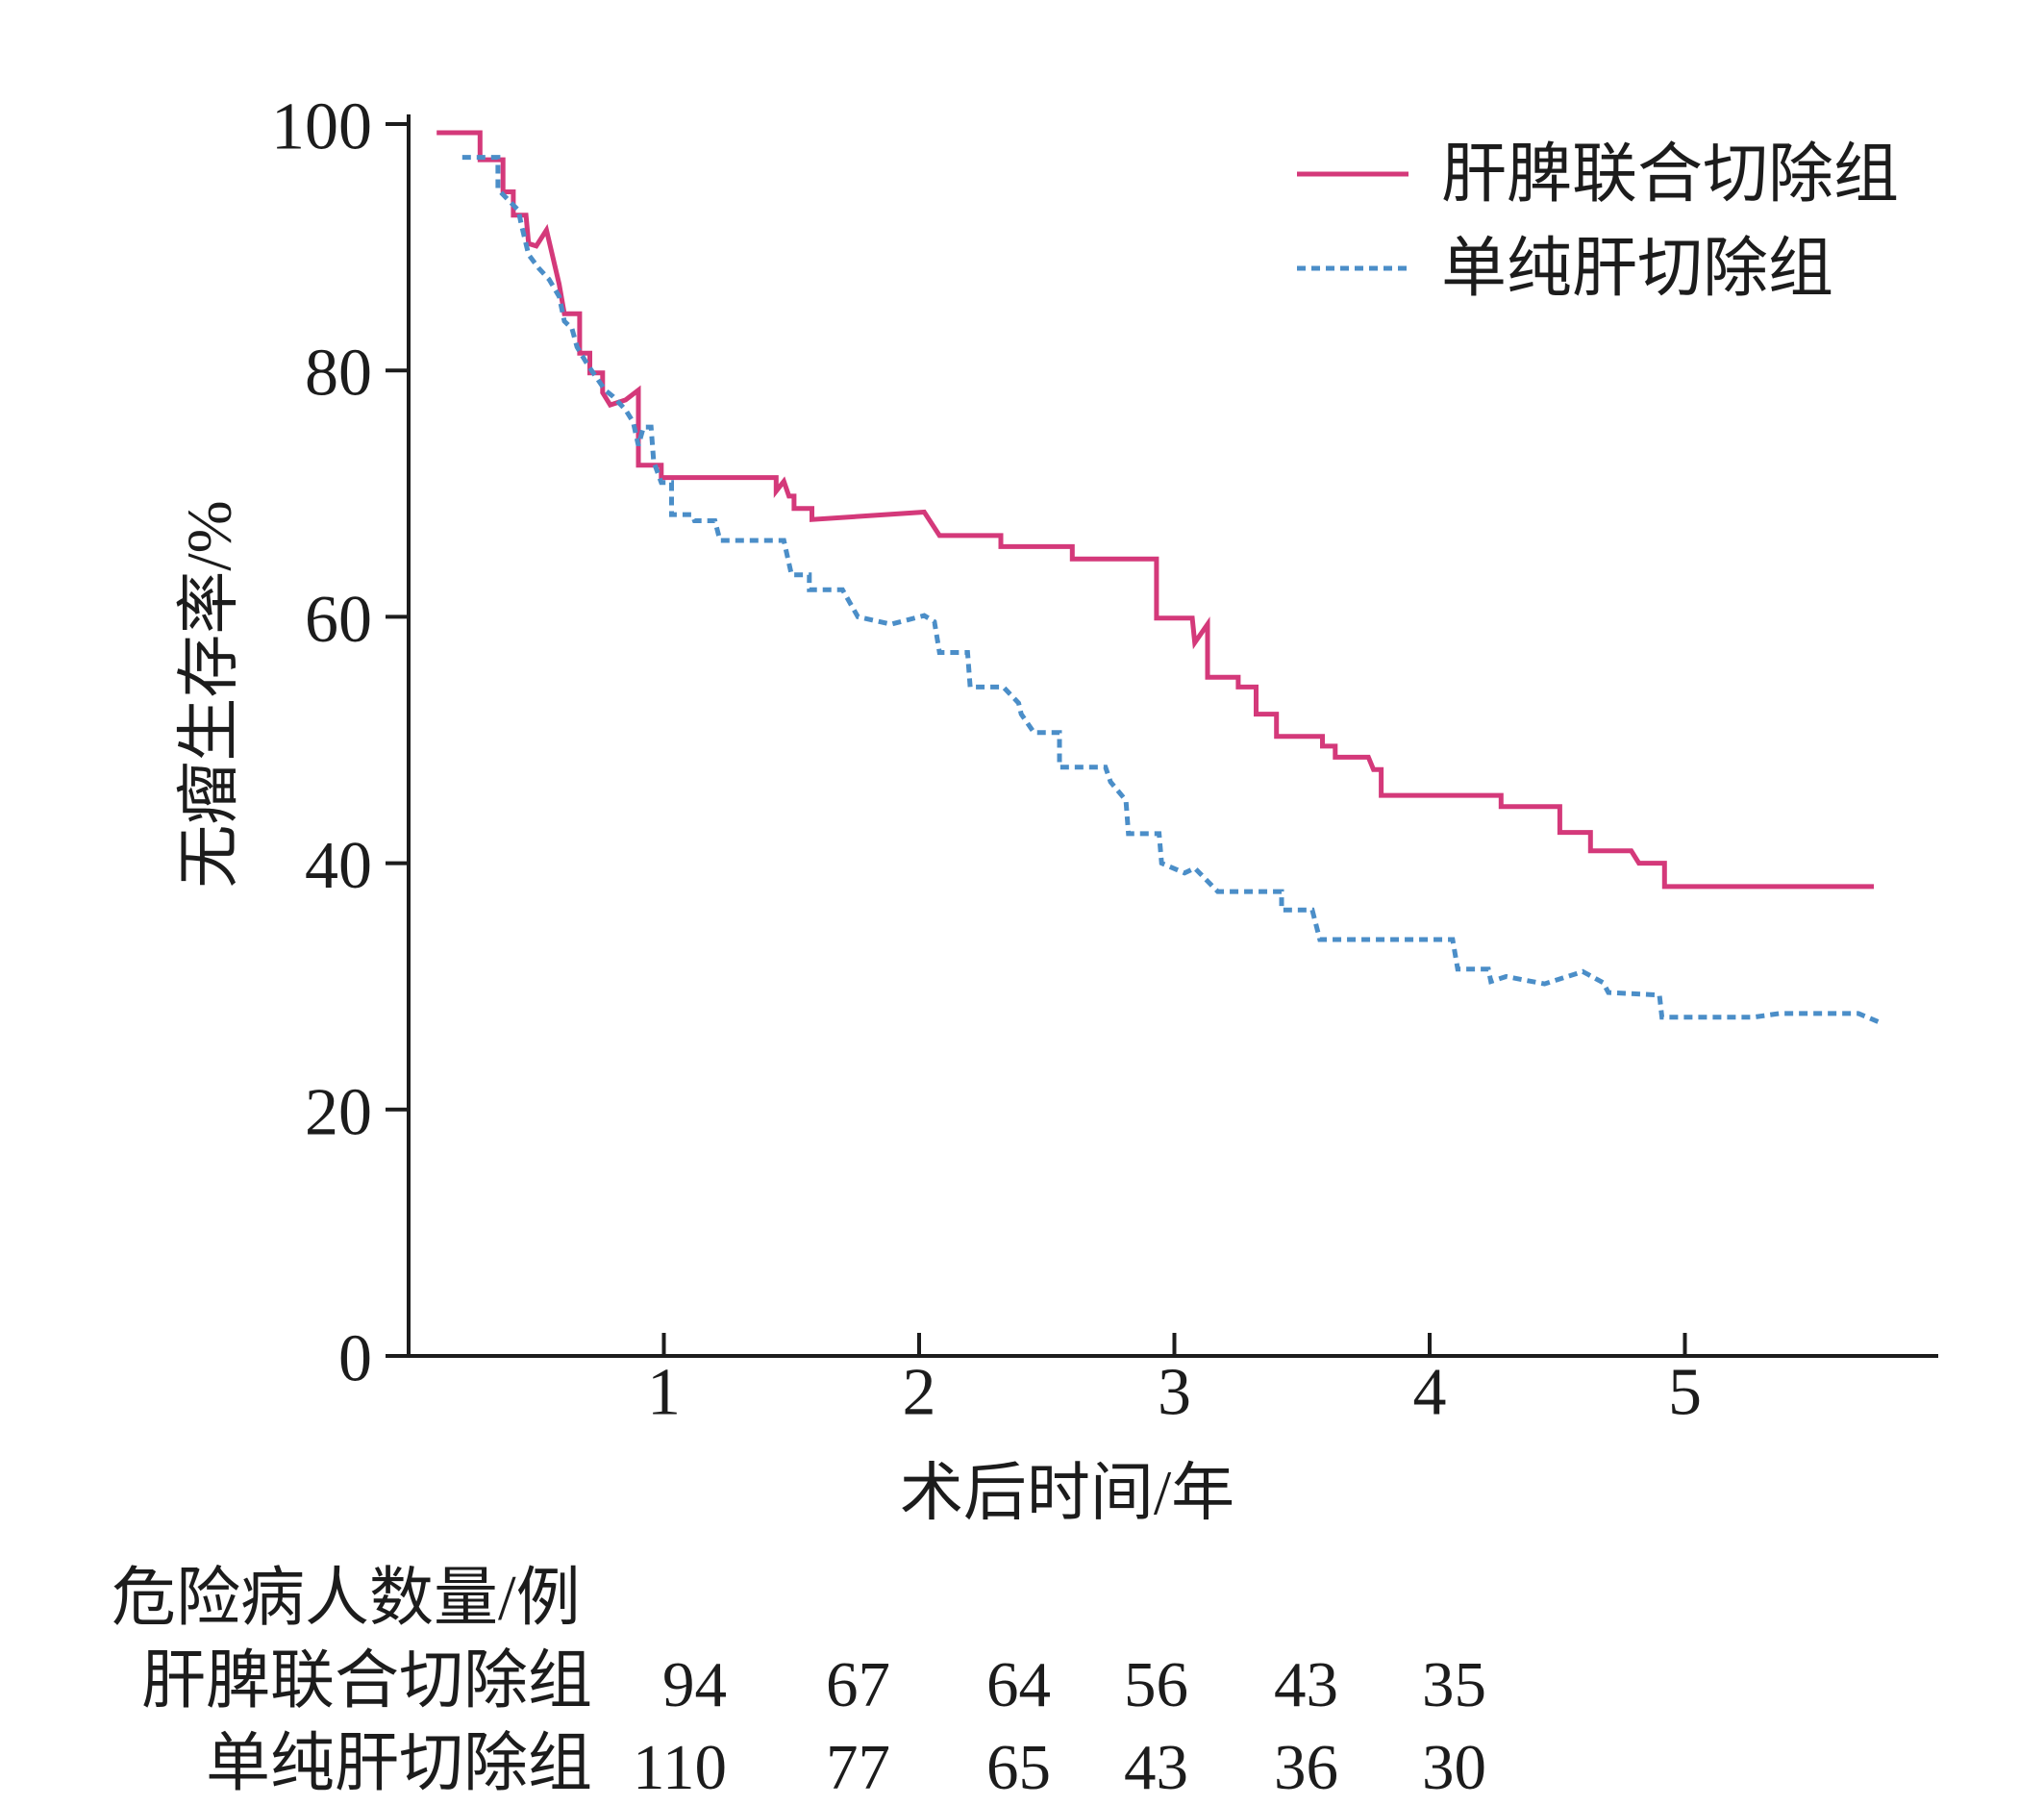 The height and width of the screenshot is (1806, 2044). Describe the element at coordinates (210, 694) in the screenshot. I see `y-axis-title: 无瘤生存率/%` at that location.